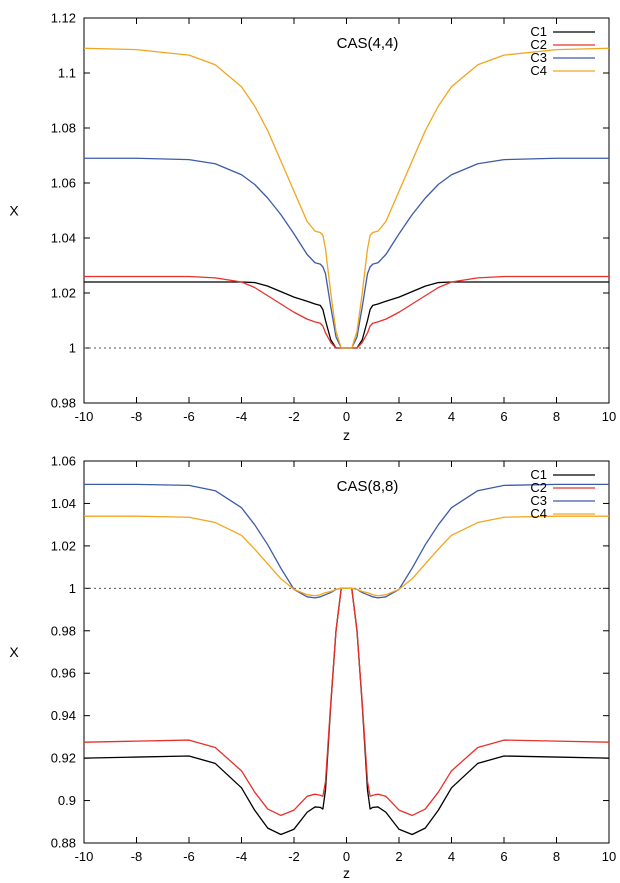 The image size is (620, 883). I want to click on series-line-c1, so click(346, 315).